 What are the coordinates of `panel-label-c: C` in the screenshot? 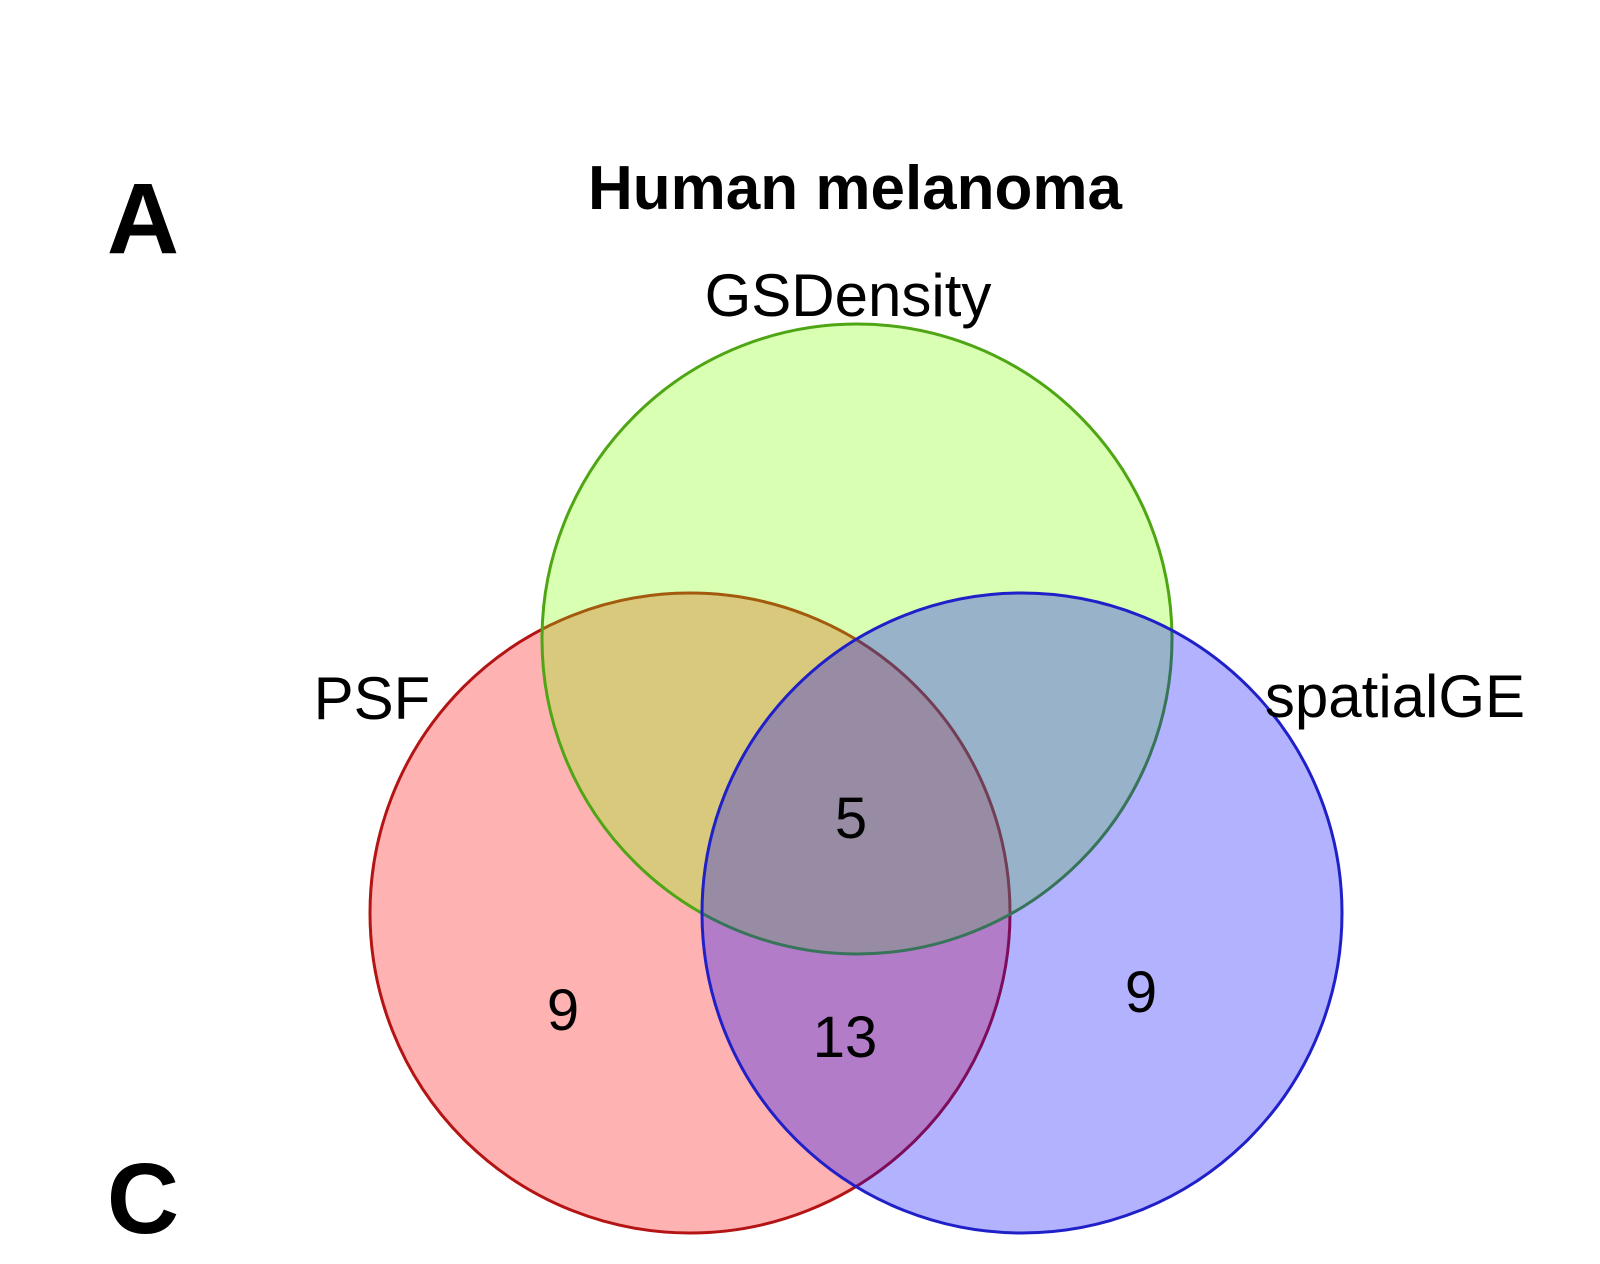 It's located at (143, 1199).